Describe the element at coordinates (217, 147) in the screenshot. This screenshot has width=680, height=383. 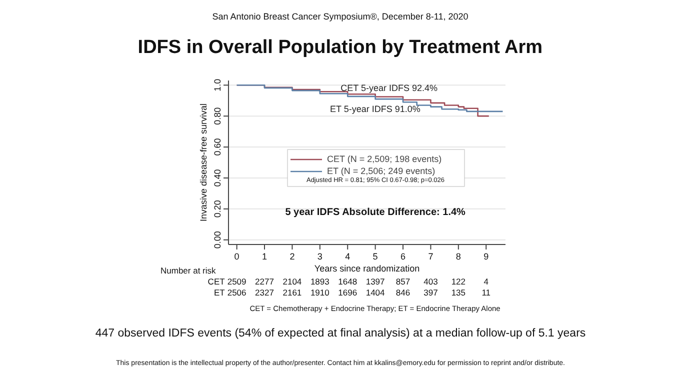
I see `y-tick-label: 0.60` at that location.